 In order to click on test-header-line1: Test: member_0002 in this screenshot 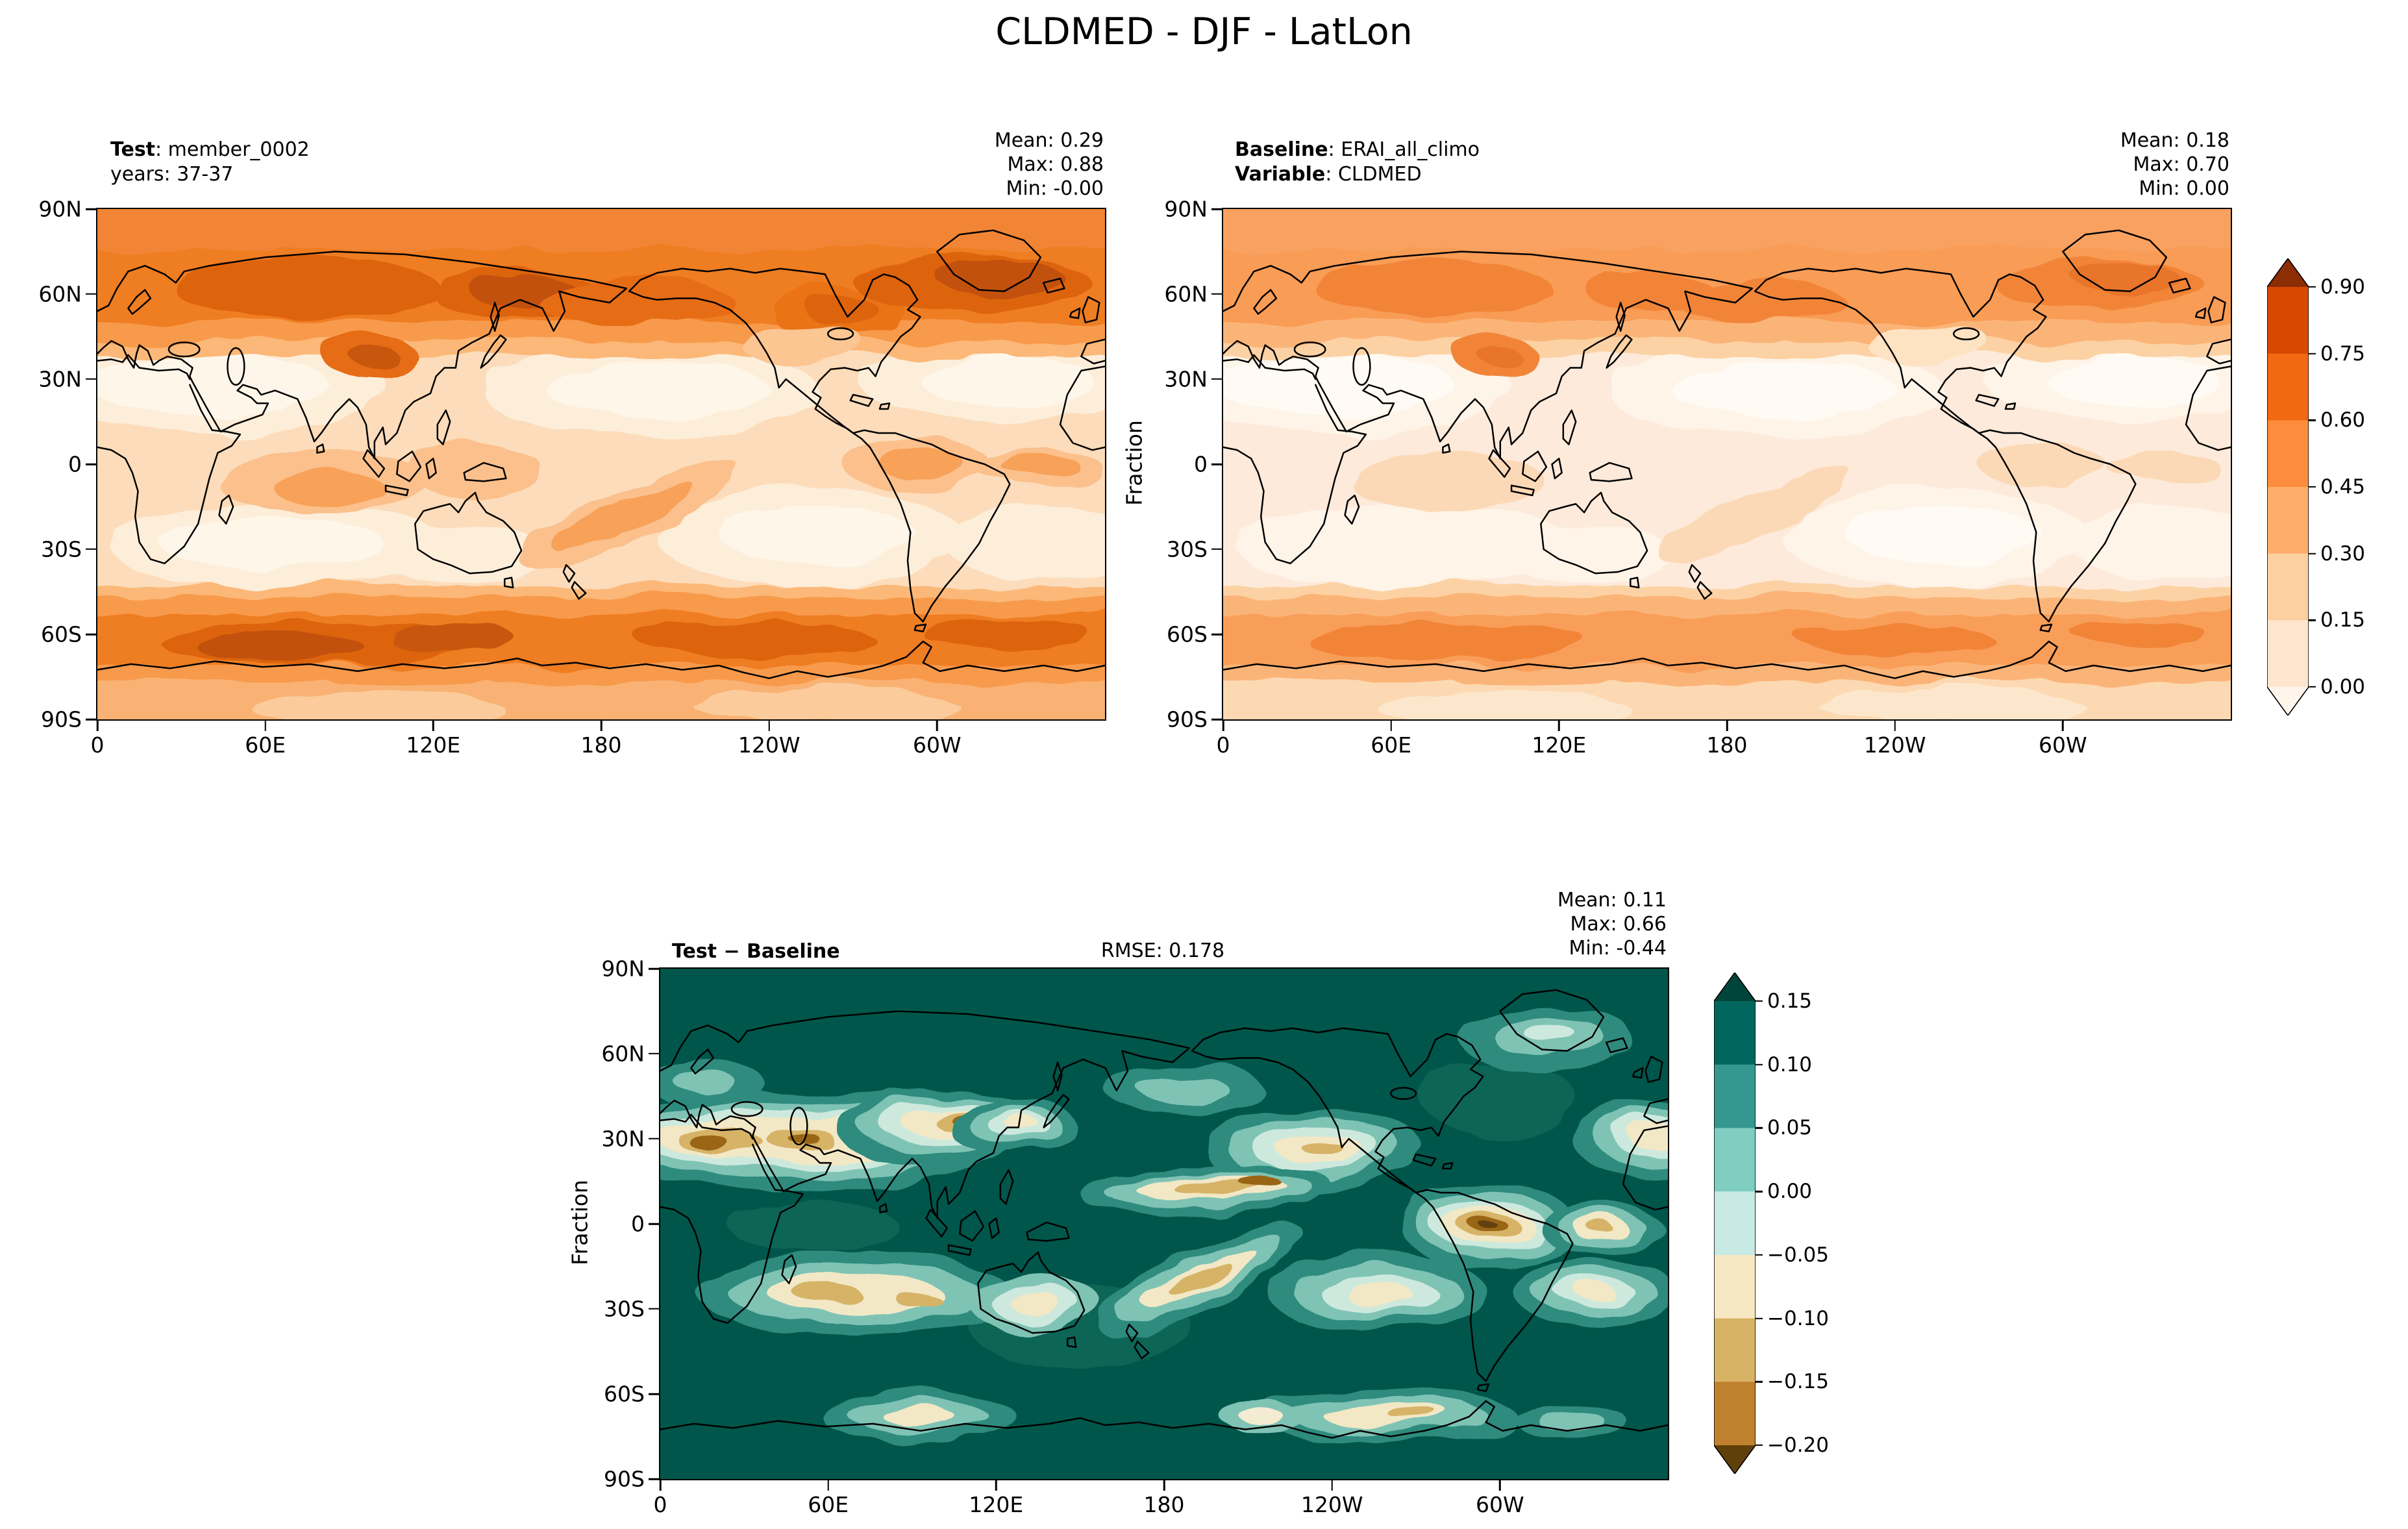, I will do `click(210, 150)`.